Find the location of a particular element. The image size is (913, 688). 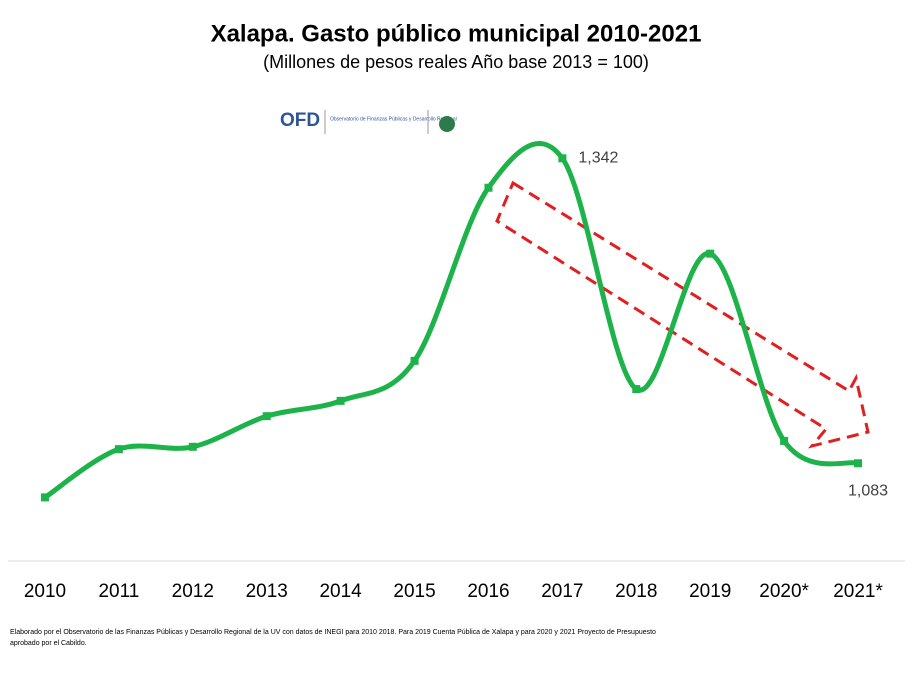

x-tick-label: 2016 is located at coordinates (488, 591).